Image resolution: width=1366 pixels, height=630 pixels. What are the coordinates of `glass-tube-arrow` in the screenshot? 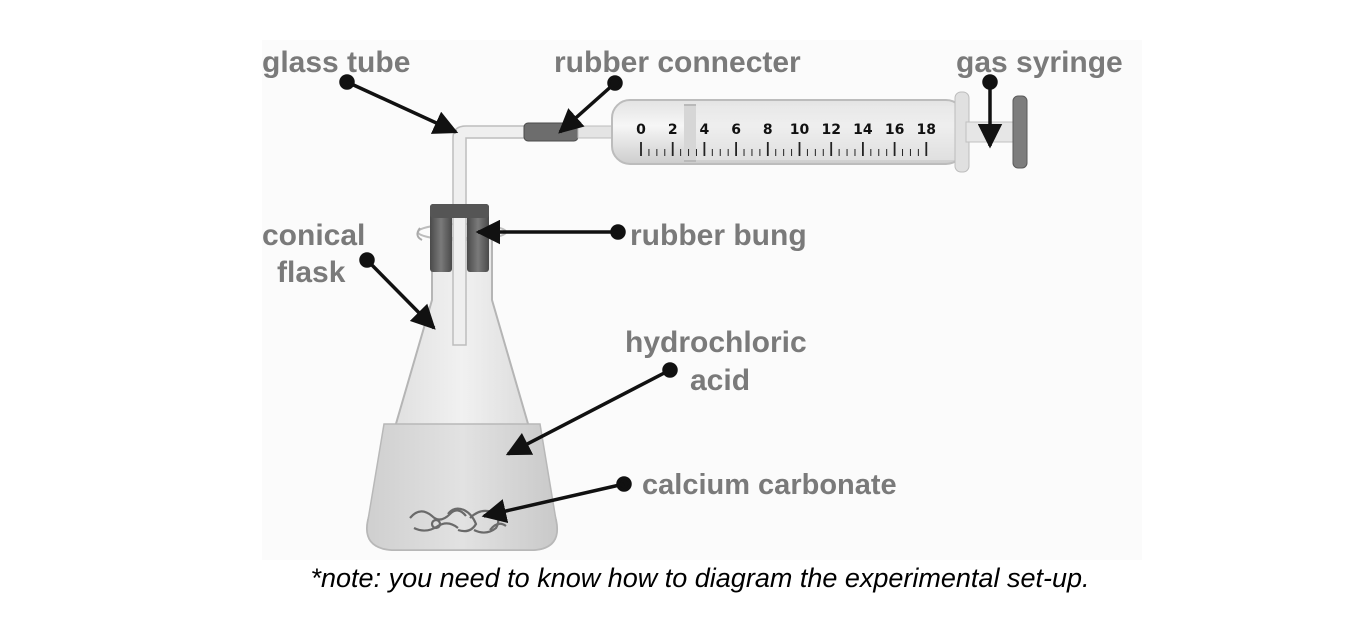 It's located at (402, 107).